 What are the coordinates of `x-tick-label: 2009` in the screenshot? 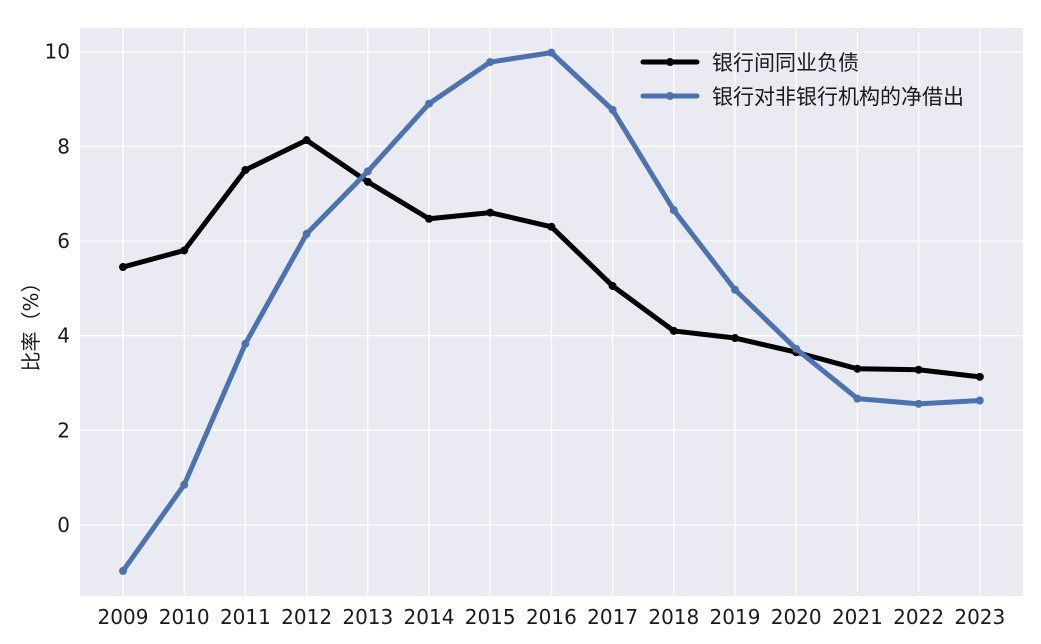 It's located at (123, 617).